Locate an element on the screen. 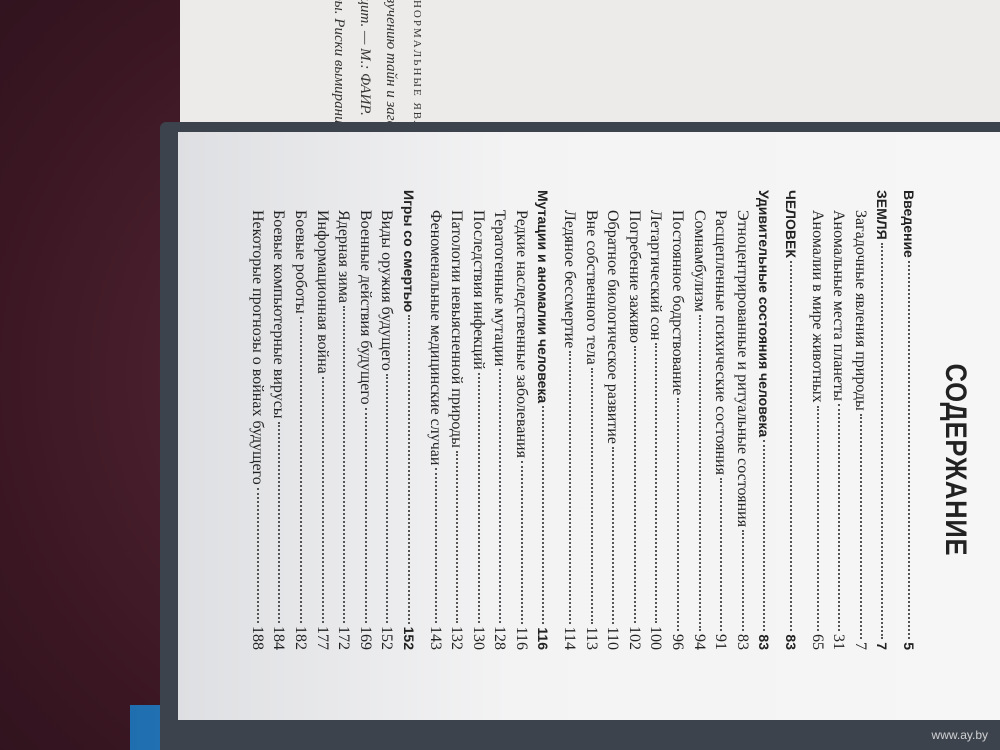 The image size is (1000, 750). entry-title: Летаргический сон is located at coordinates (656, 275).